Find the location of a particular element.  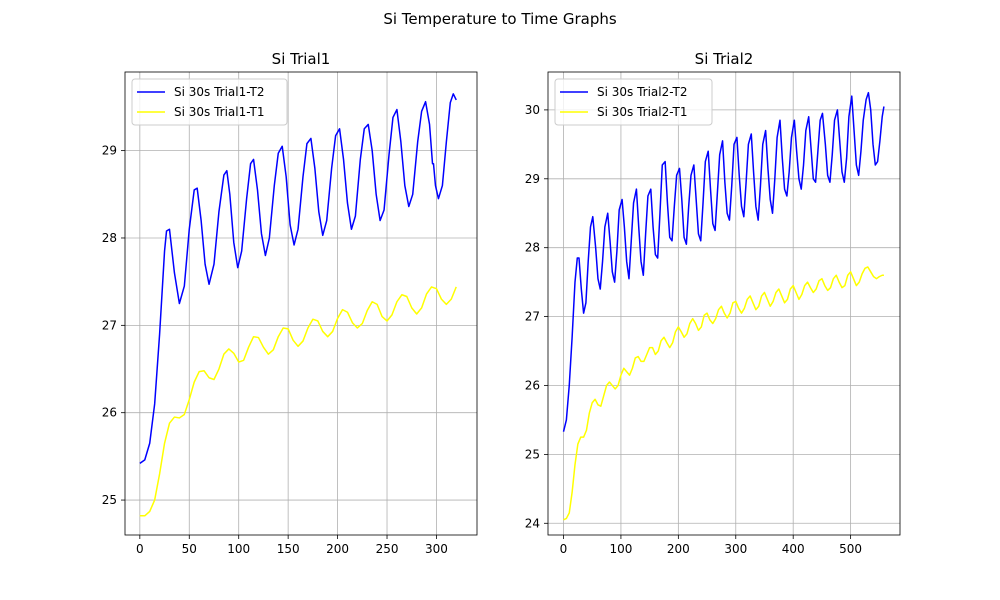

x-tick-label: 500 is located at coordinates (850, 549).